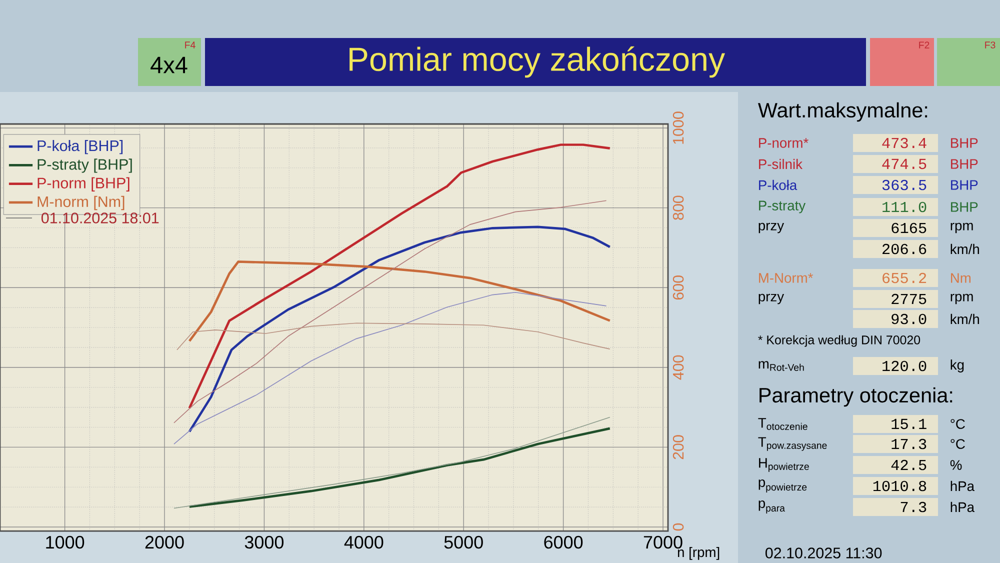 The height and width of the screenshot is (563, 1000). Describe the element at coordinates (169, 65) in the screenshot. I see `text: 4x4` at that location.